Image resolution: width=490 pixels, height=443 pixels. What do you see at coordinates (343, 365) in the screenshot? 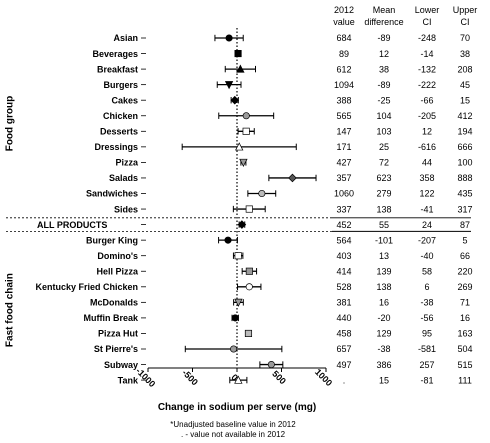
I see `cell-baseline-21: 497` at bounding box center [343, 365].